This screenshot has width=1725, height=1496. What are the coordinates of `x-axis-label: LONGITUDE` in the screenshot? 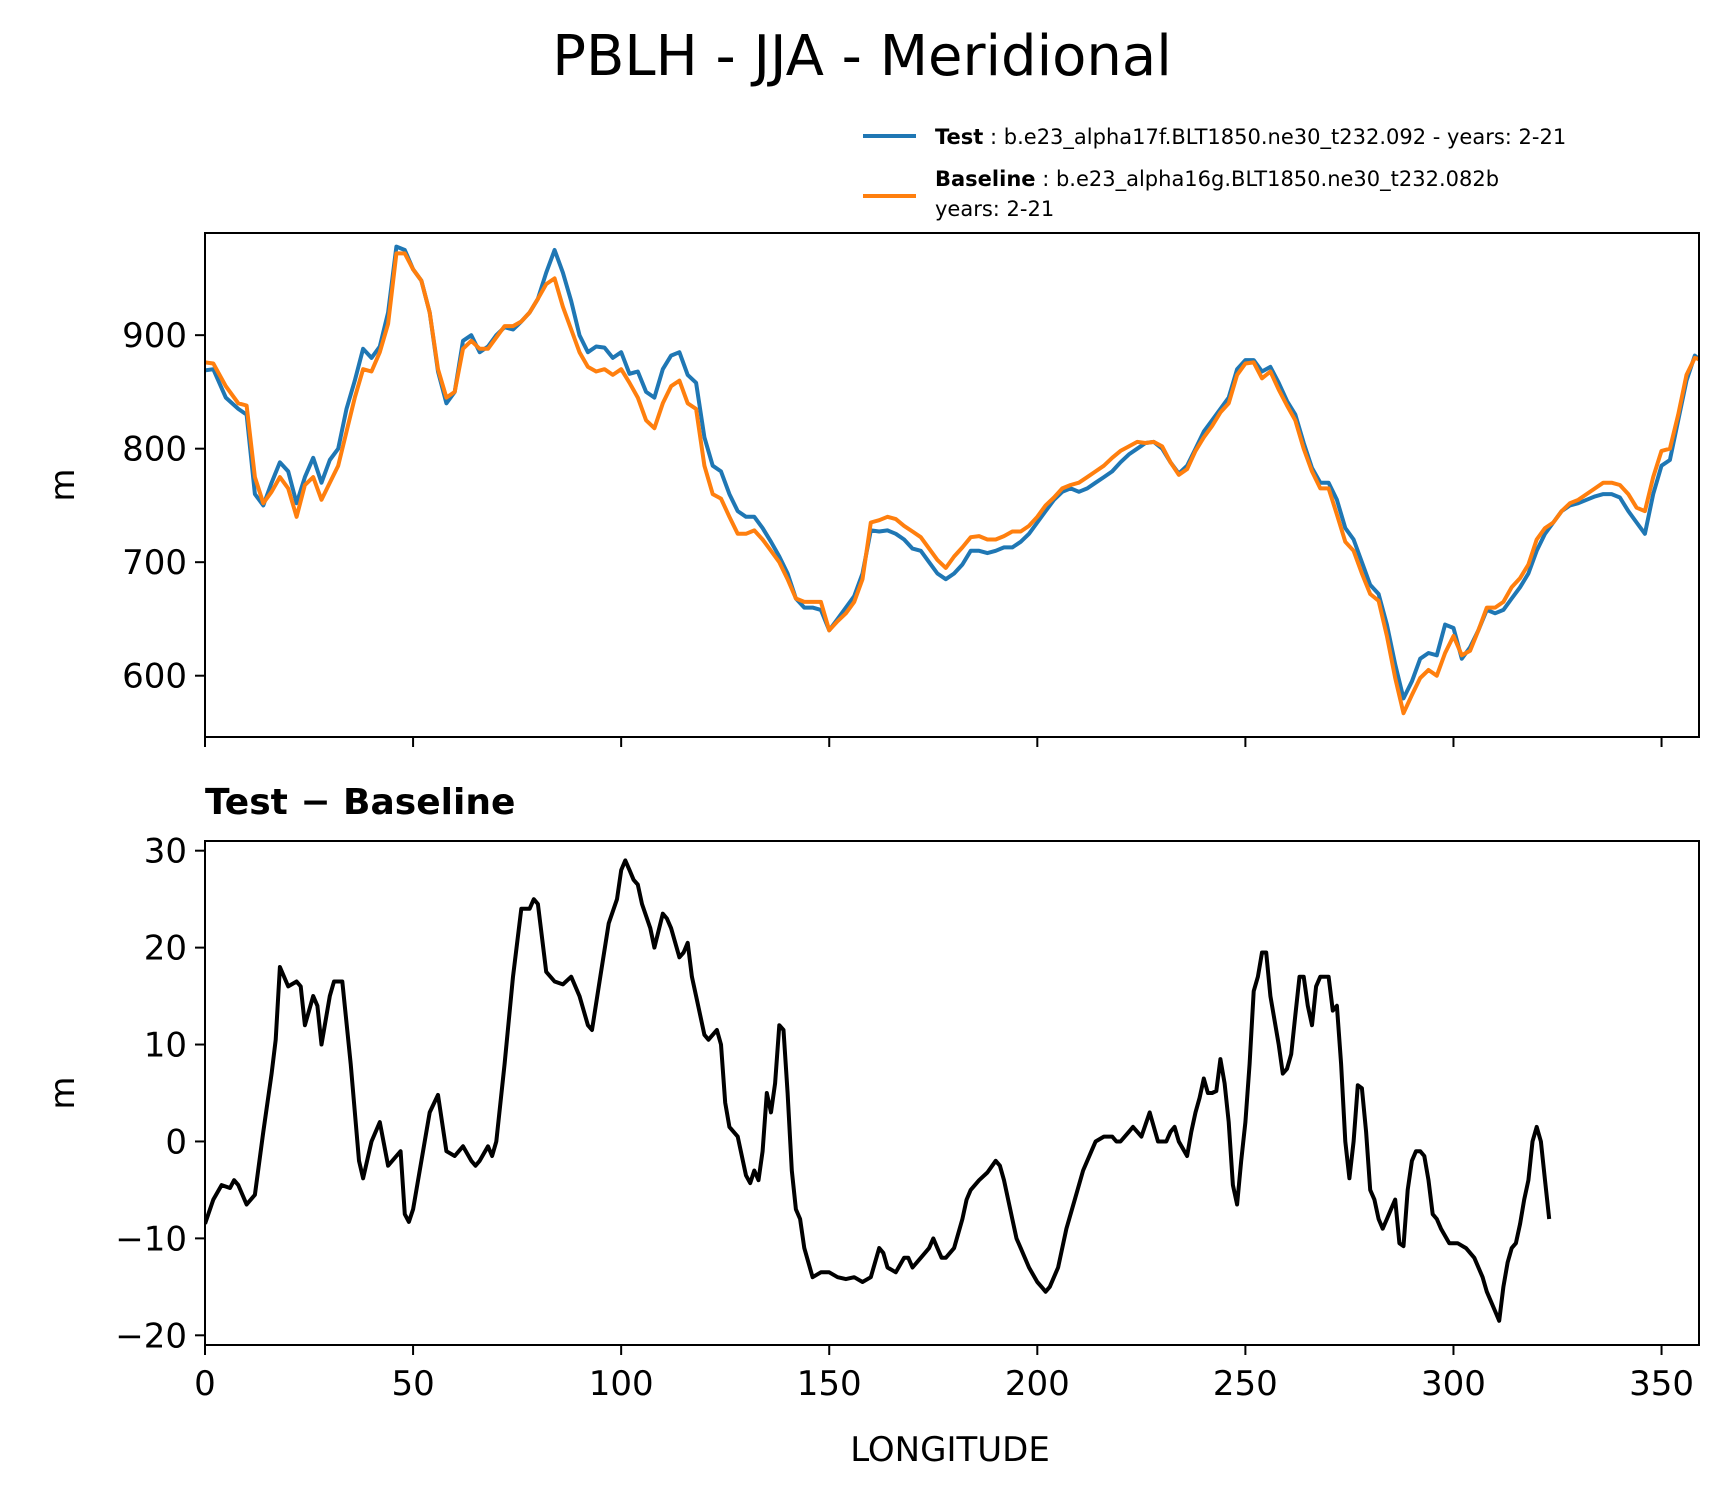 It's located at (950, 1450).